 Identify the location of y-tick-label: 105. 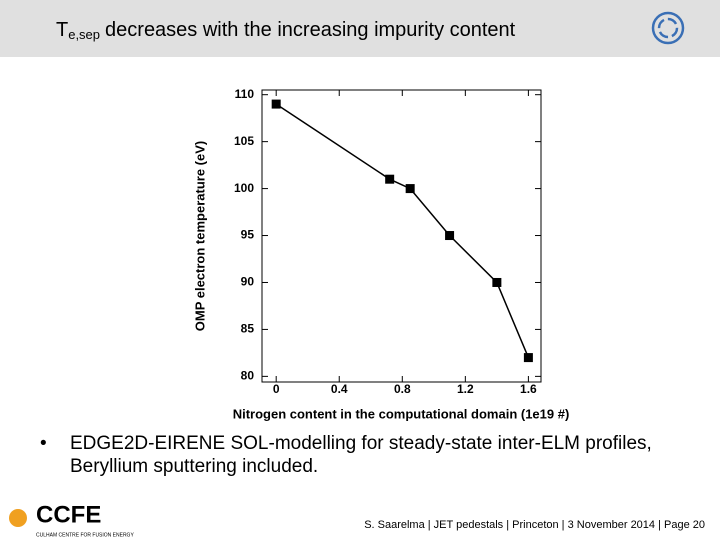
(244, 141).